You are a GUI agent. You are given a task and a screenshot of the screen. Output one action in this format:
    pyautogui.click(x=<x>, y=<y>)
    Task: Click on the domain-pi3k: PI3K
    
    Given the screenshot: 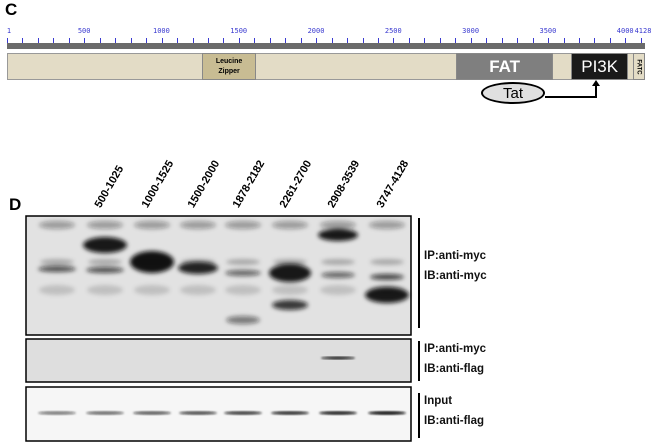 What is the action you would take?
    pyautogui.click(x=600, y=66)
    